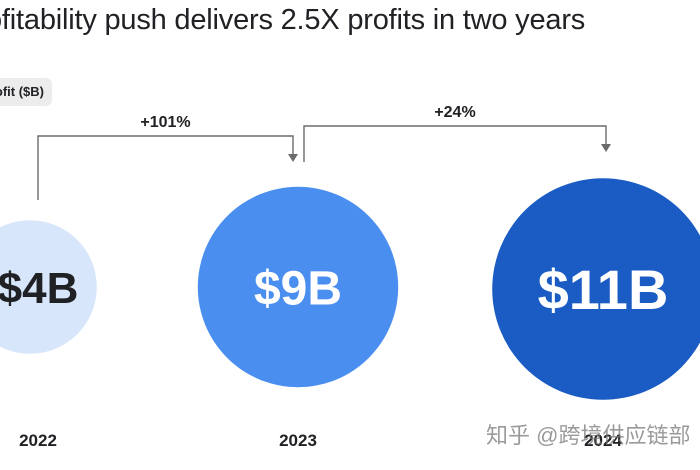 The width and height of the screenshot is (700, 470). I want to click on bubble-2022, so click(48, 287).